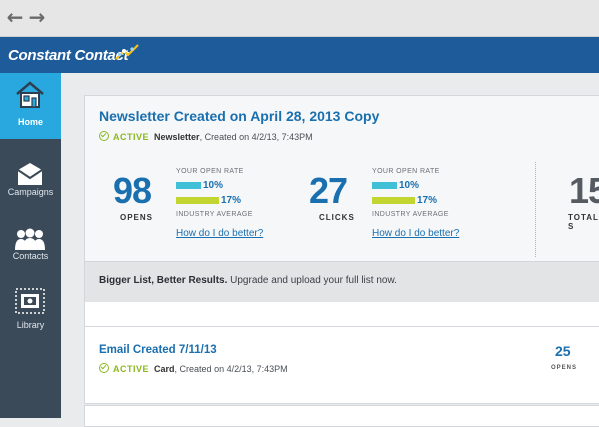 This screenshot has width=599, height=427. I want to click on image-icon, so click(30, 301).